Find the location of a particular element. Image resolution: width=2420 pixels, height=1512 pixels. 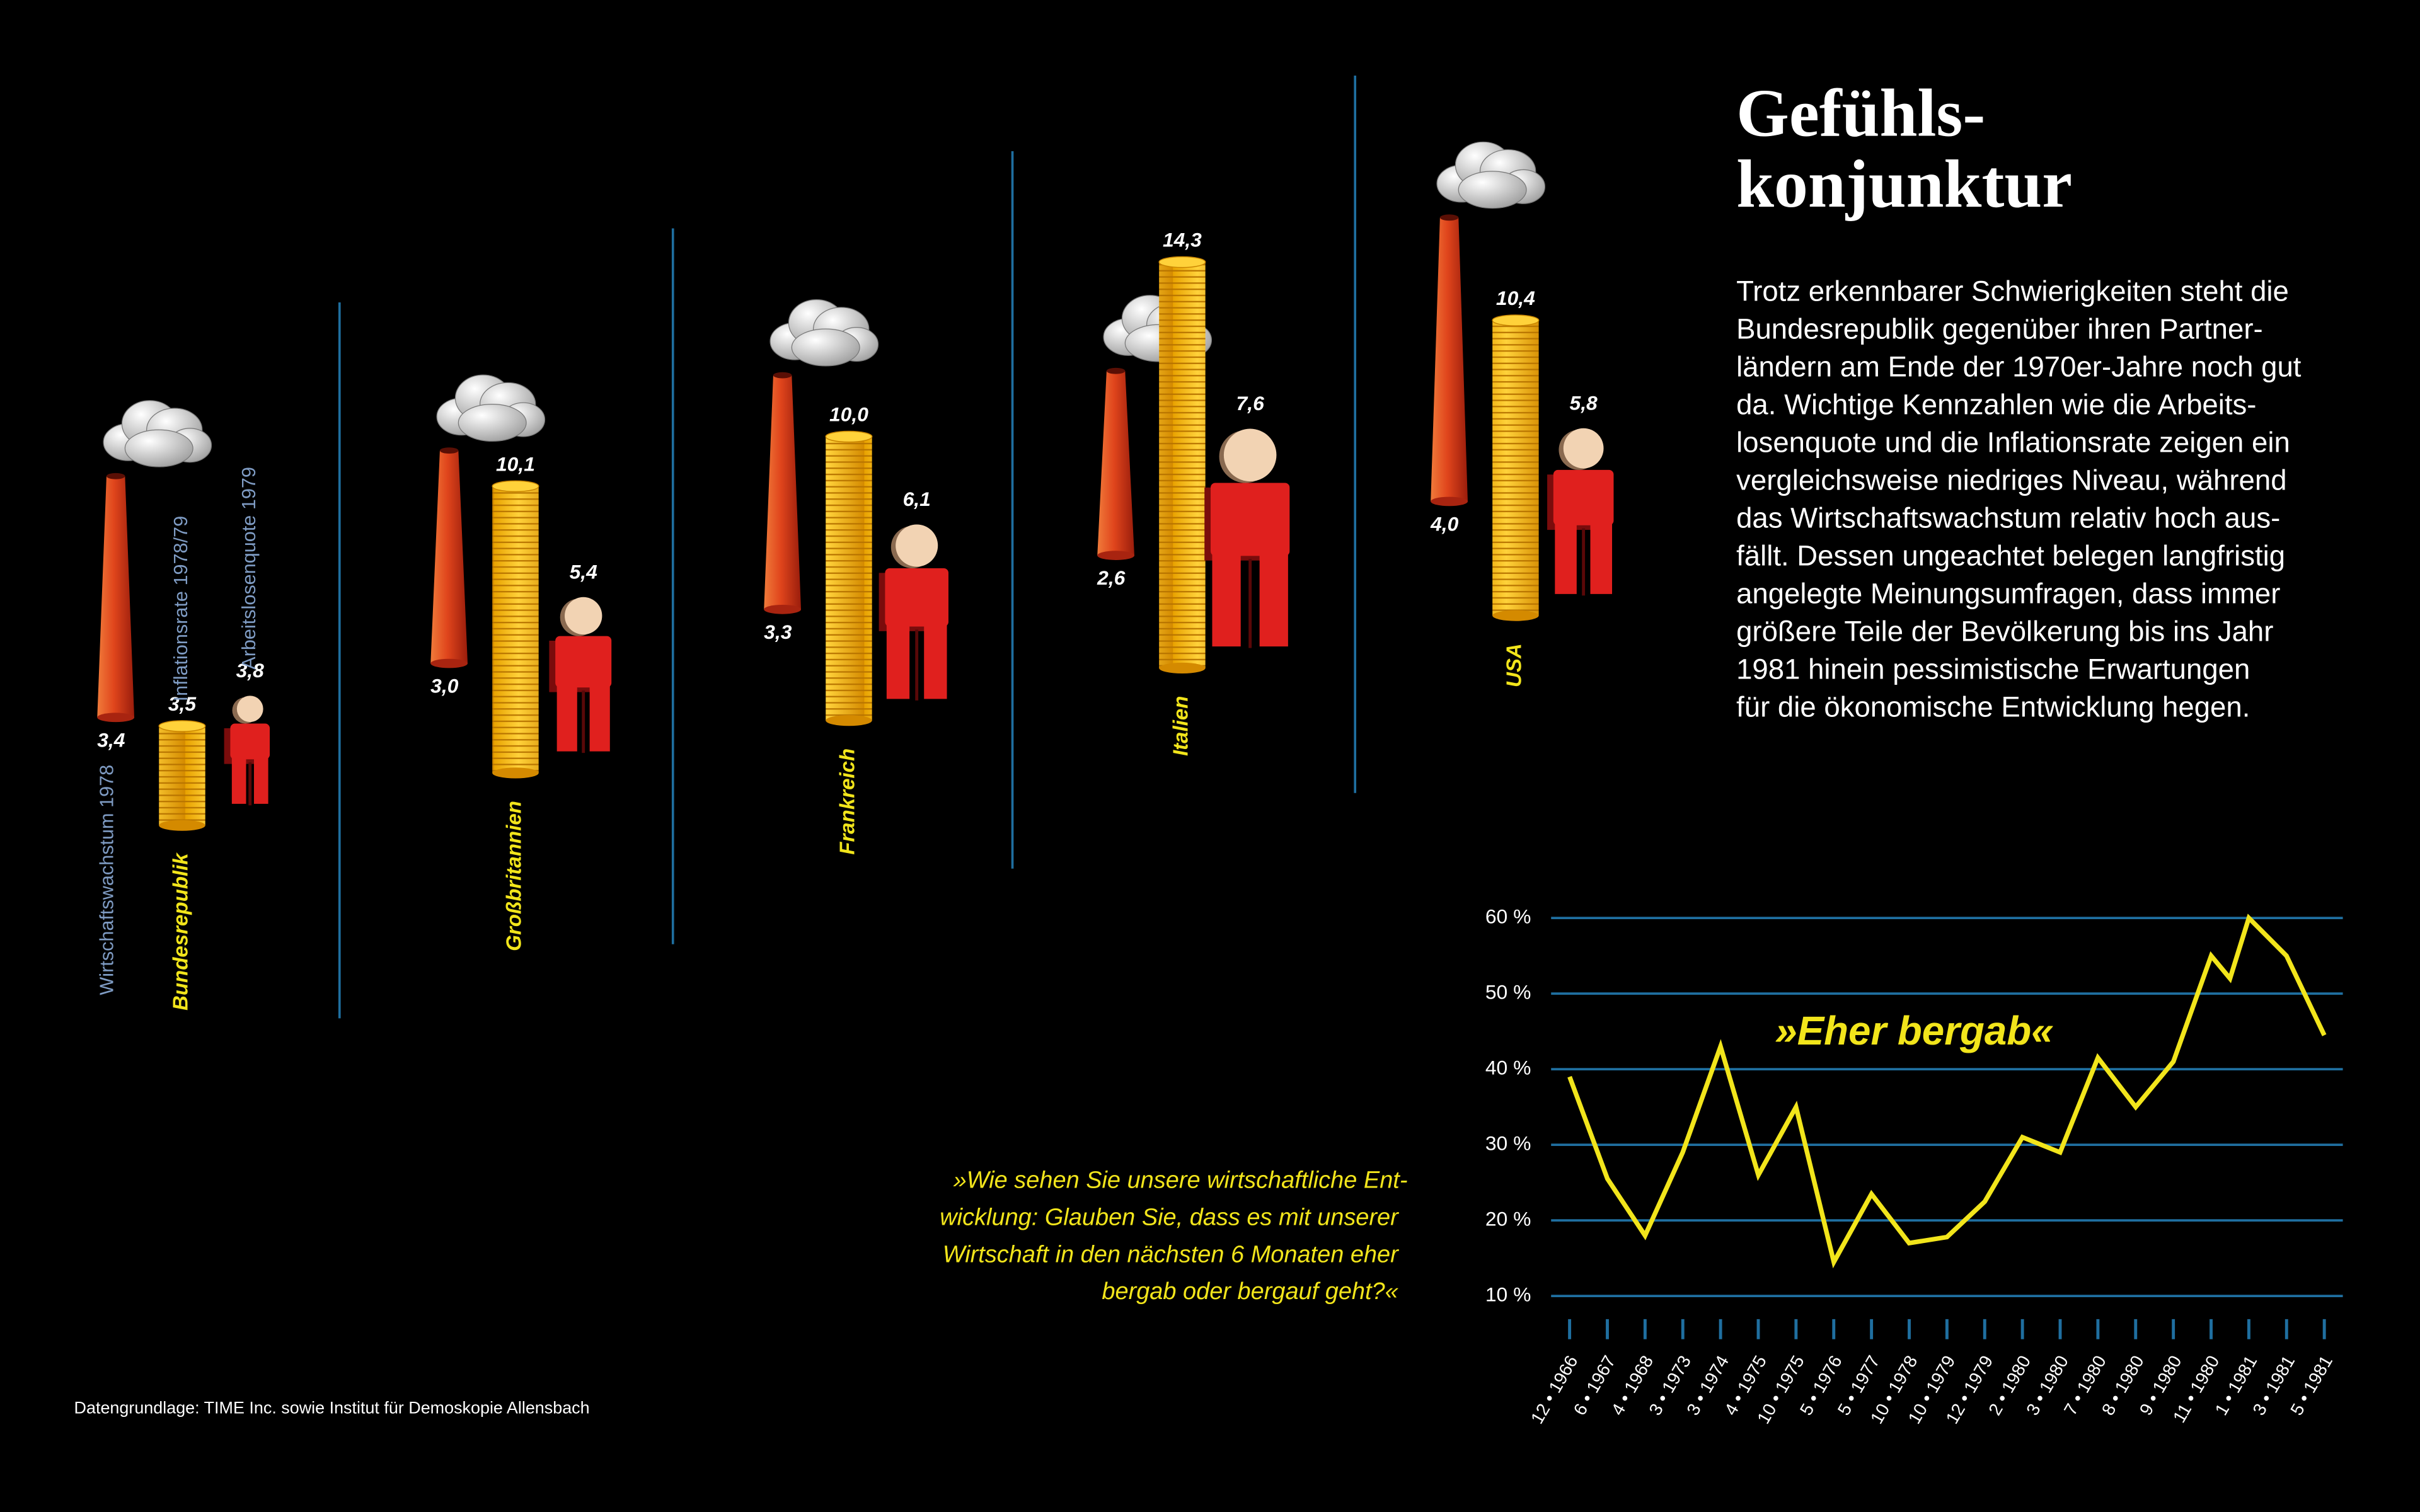

body-line: da. Wichtige Kennzahlen wie die Arbeits- is located at coordinates (1996, 405).